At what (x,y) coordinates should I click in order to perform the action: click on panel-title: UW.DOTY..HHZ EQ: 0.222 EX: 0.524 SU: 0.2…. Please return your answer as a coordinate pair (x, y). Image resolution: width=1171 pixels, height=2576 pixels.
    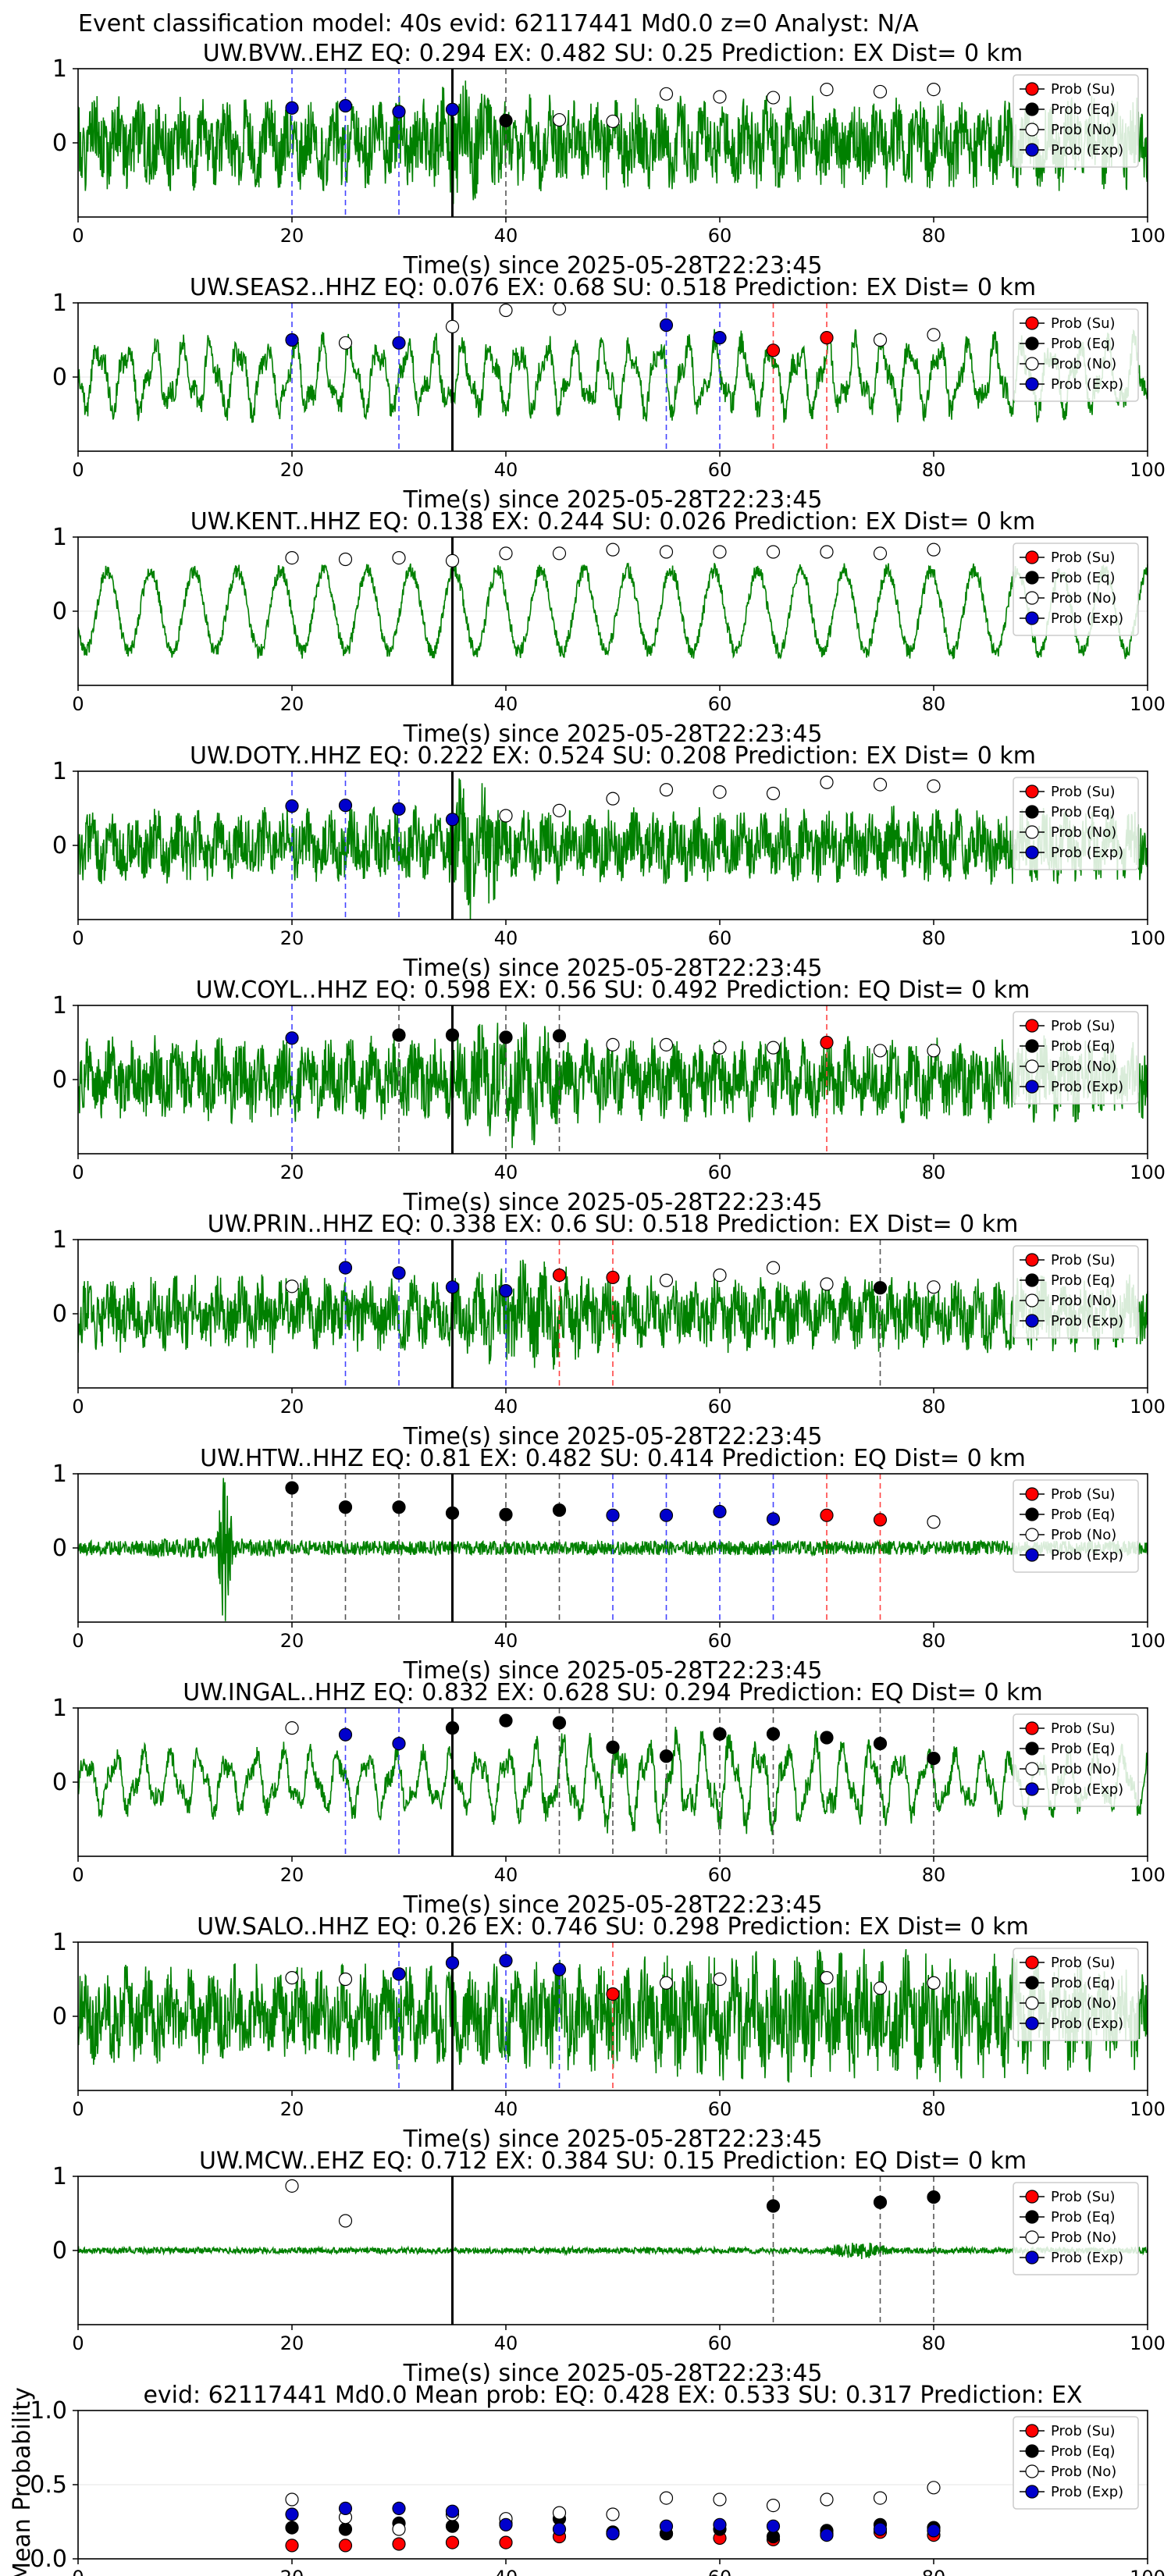
    Looking at the image, I should click on (613, 756).